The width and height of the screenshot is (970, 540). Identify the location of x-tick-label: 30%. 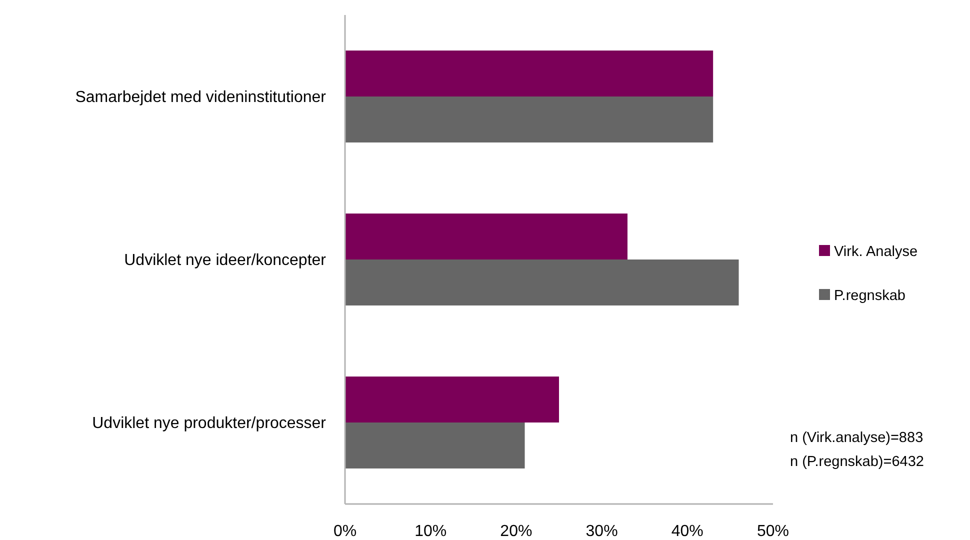
(602, 531).